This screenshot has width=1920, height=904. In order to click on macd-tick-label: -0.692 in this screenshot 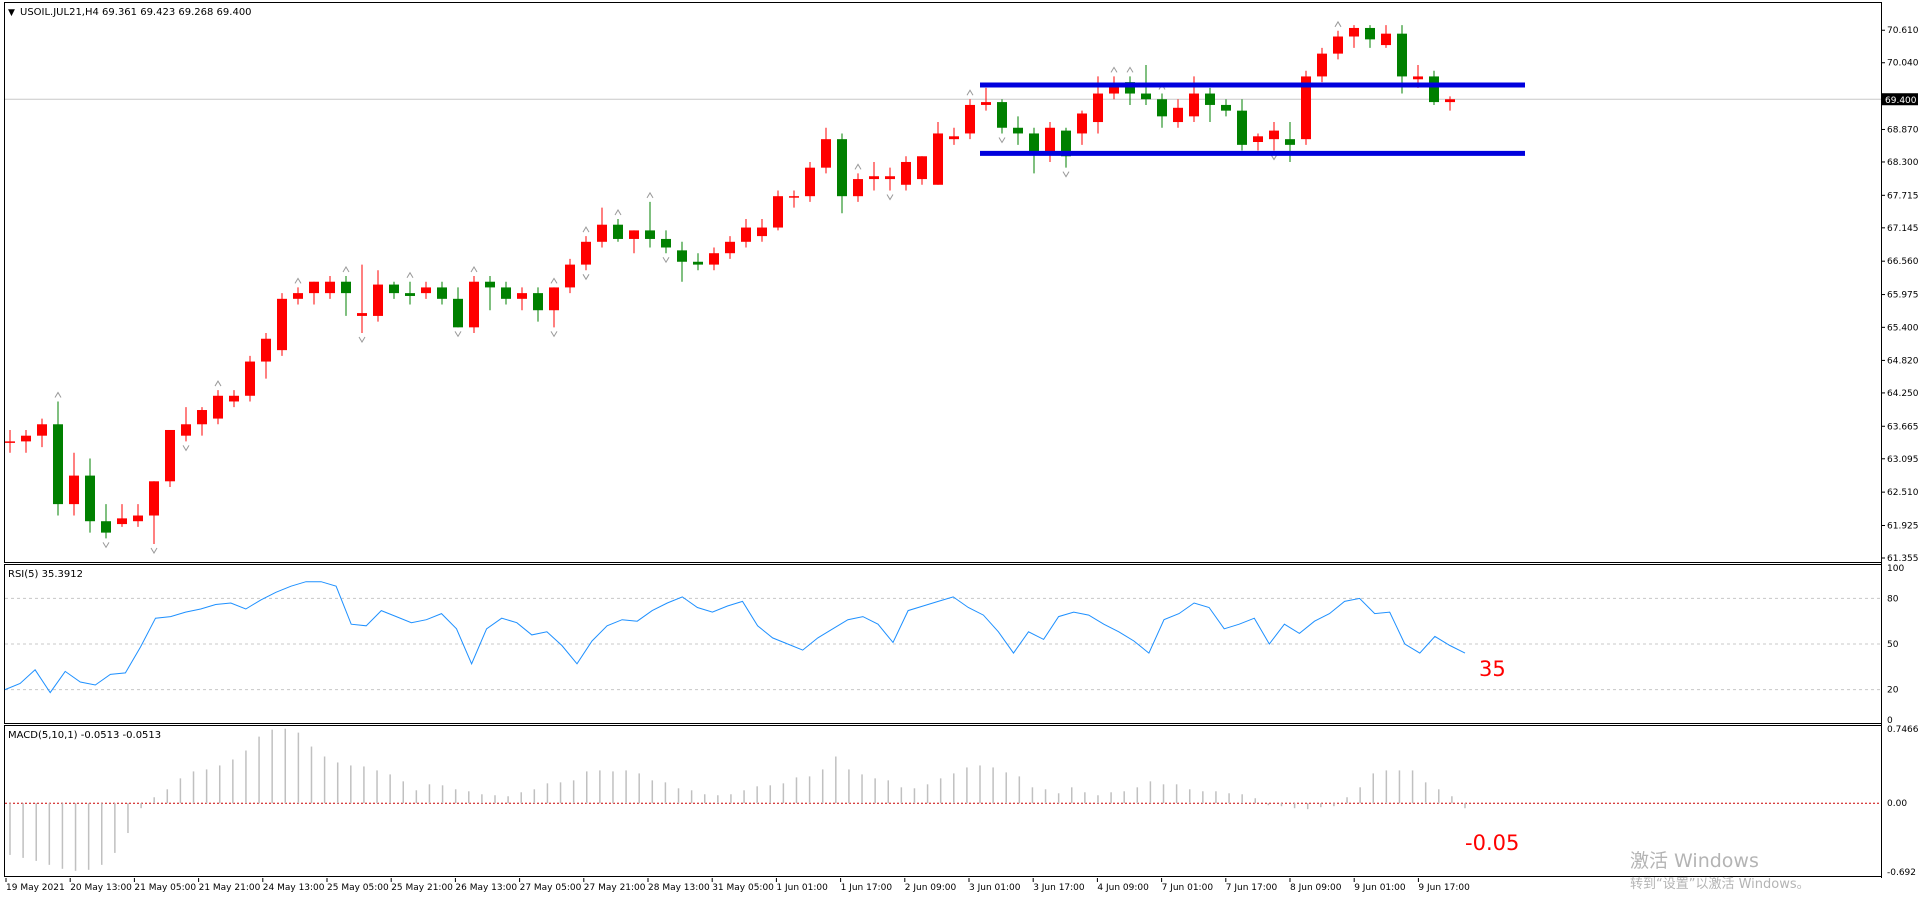, I will do `click(1901, 873)`.